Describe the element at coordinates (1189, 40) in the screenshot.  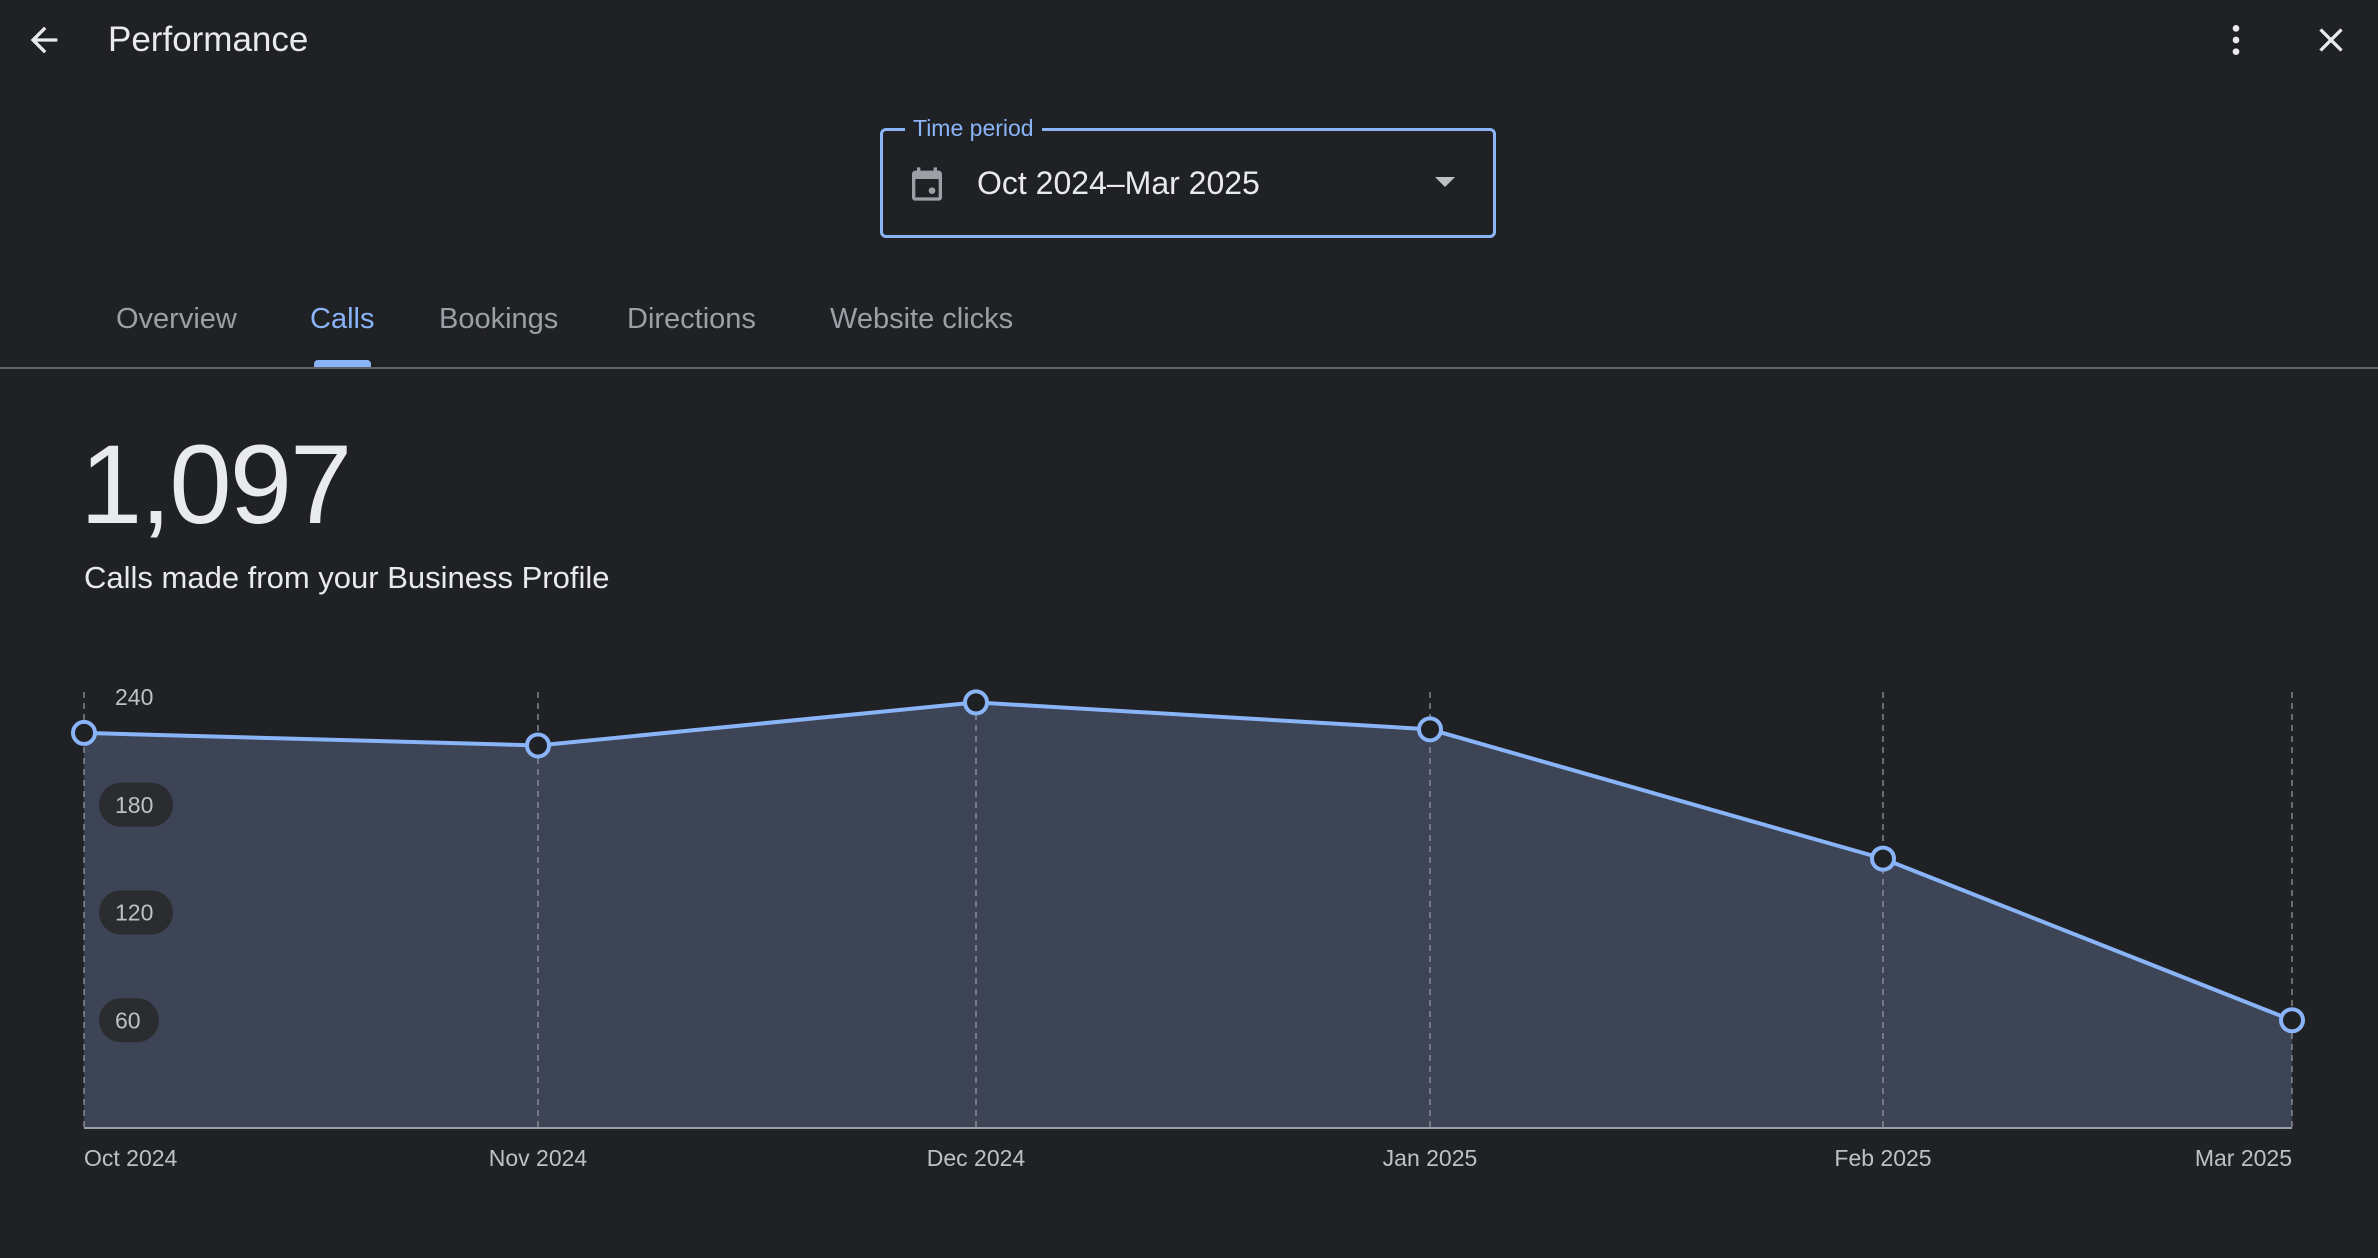
I see `header: Performance` at that location.